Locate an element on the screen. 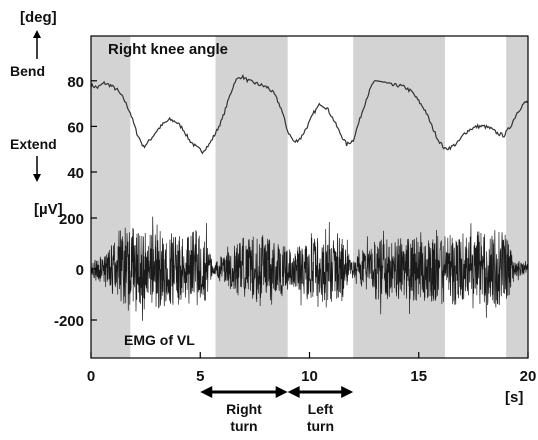 This screenshot has height=440, width=538. emg-y-tick-label: -200 is located at coordinates (69, 321).